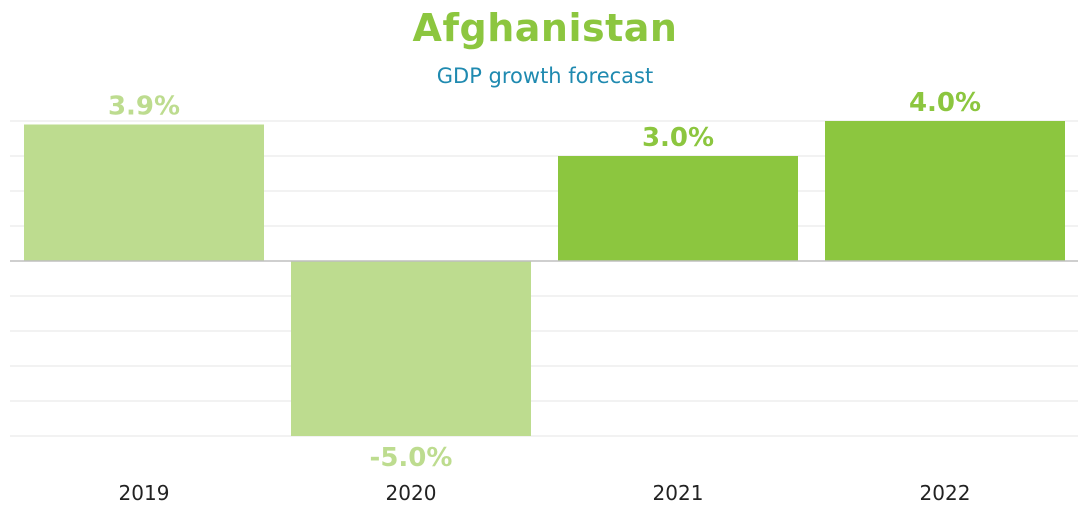 Image resolution: width=1078 pixels, height=515 pixels. What do you see at coordinates (545, 28) in the screenshot?
I see `chart-title: Afghanistan` at bounding box center [545, 28].